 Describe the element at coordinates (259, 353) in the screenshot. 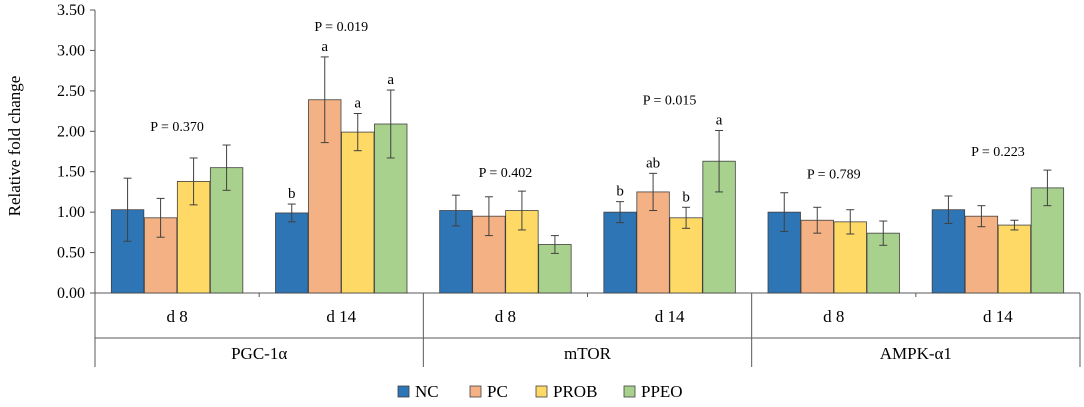

I see `gene-label: PGC-1α` at that location.